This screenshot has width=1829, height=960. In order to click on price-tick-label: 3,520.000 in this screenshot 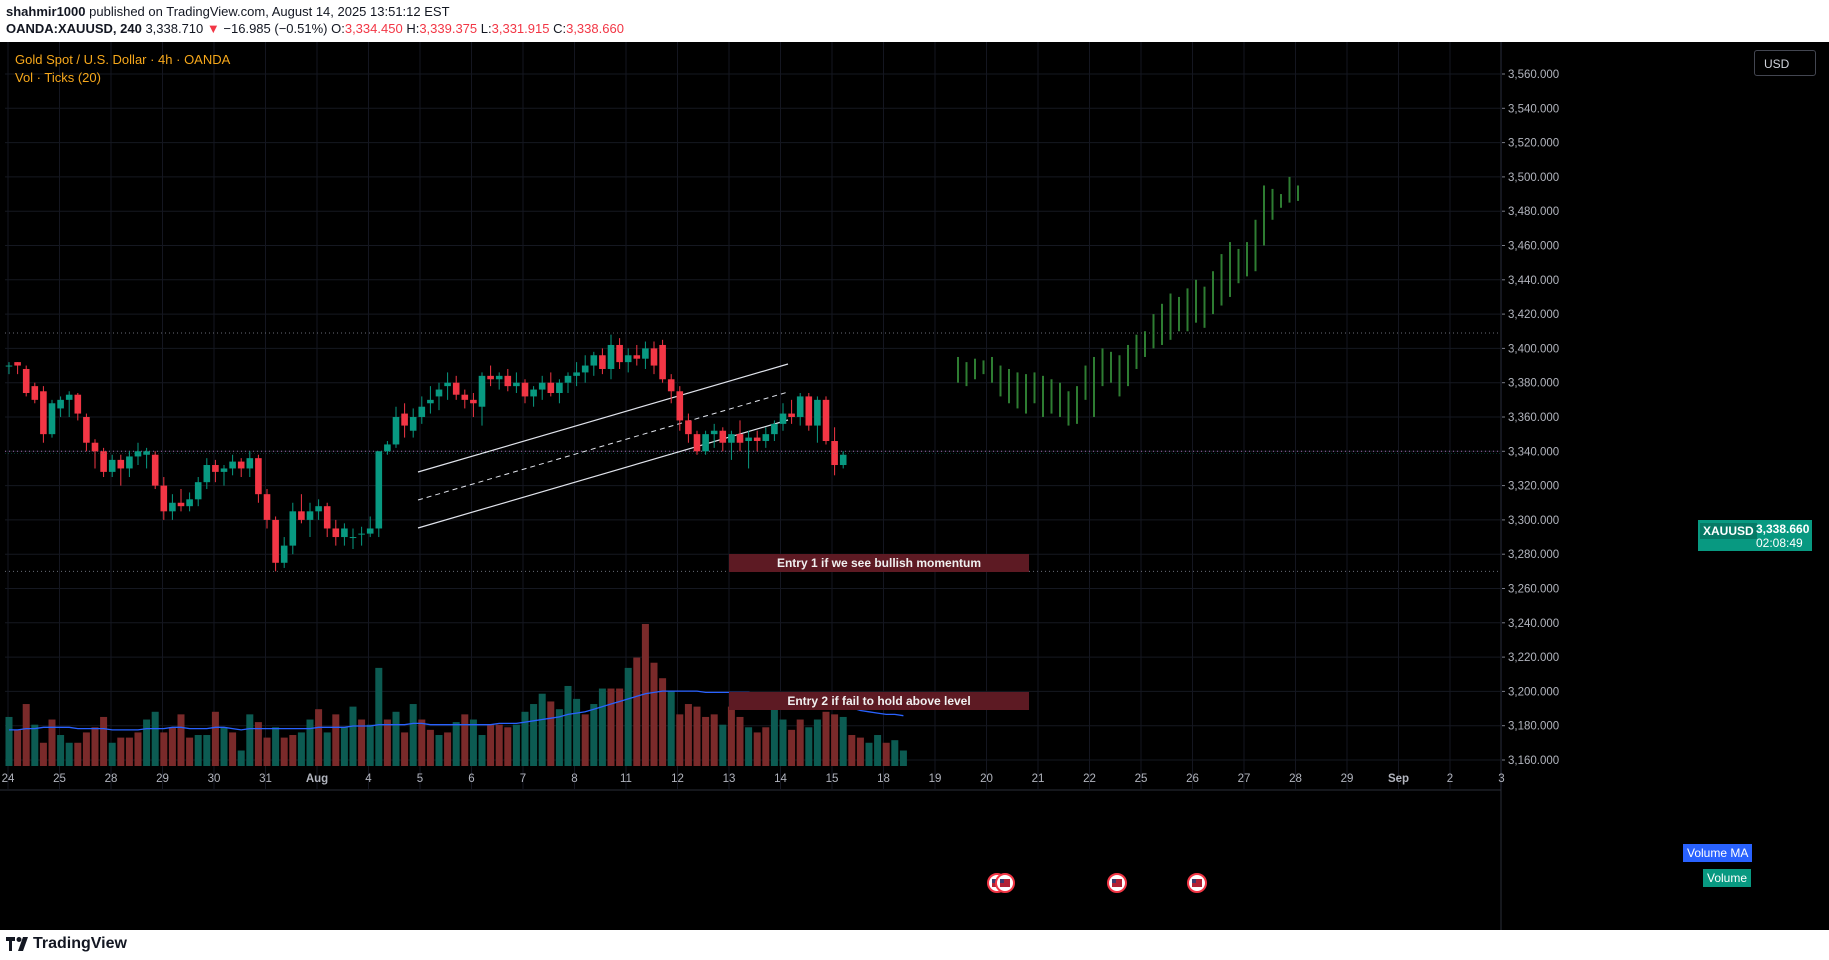, I will do `click(1533, 144)`.